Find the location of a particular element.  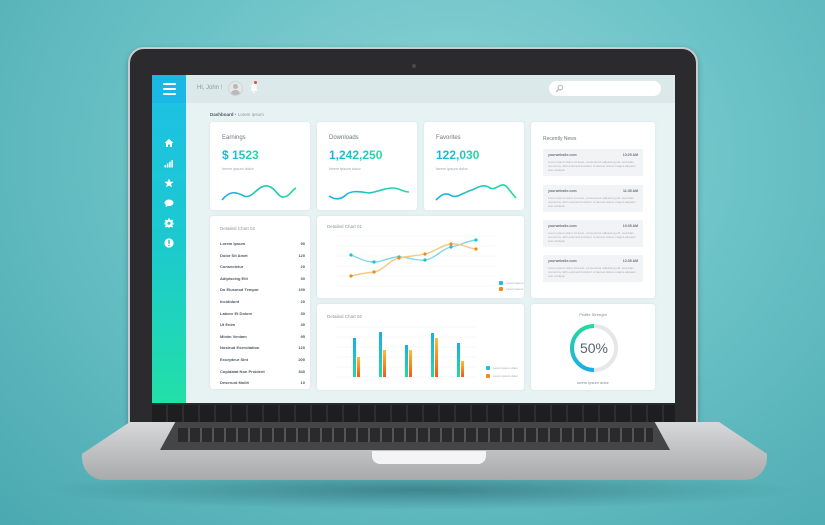

downloads-sparkline is located at coordinates (369, 193).